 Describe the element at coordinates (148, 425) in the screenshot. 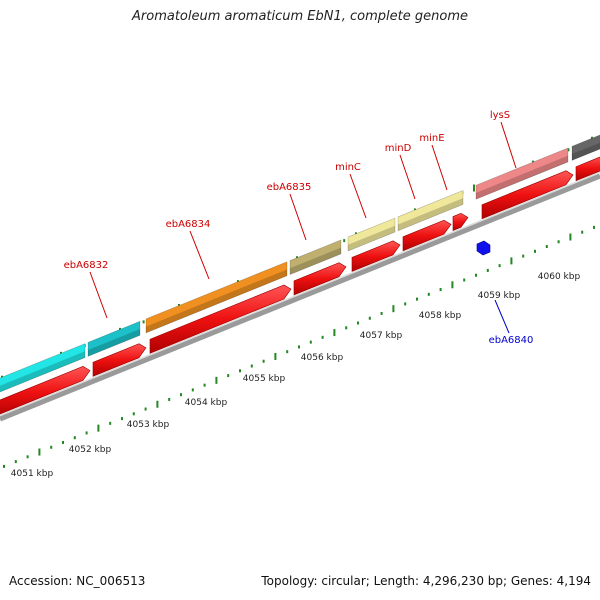

I see `scale-label: 4053 kbp` at that location.